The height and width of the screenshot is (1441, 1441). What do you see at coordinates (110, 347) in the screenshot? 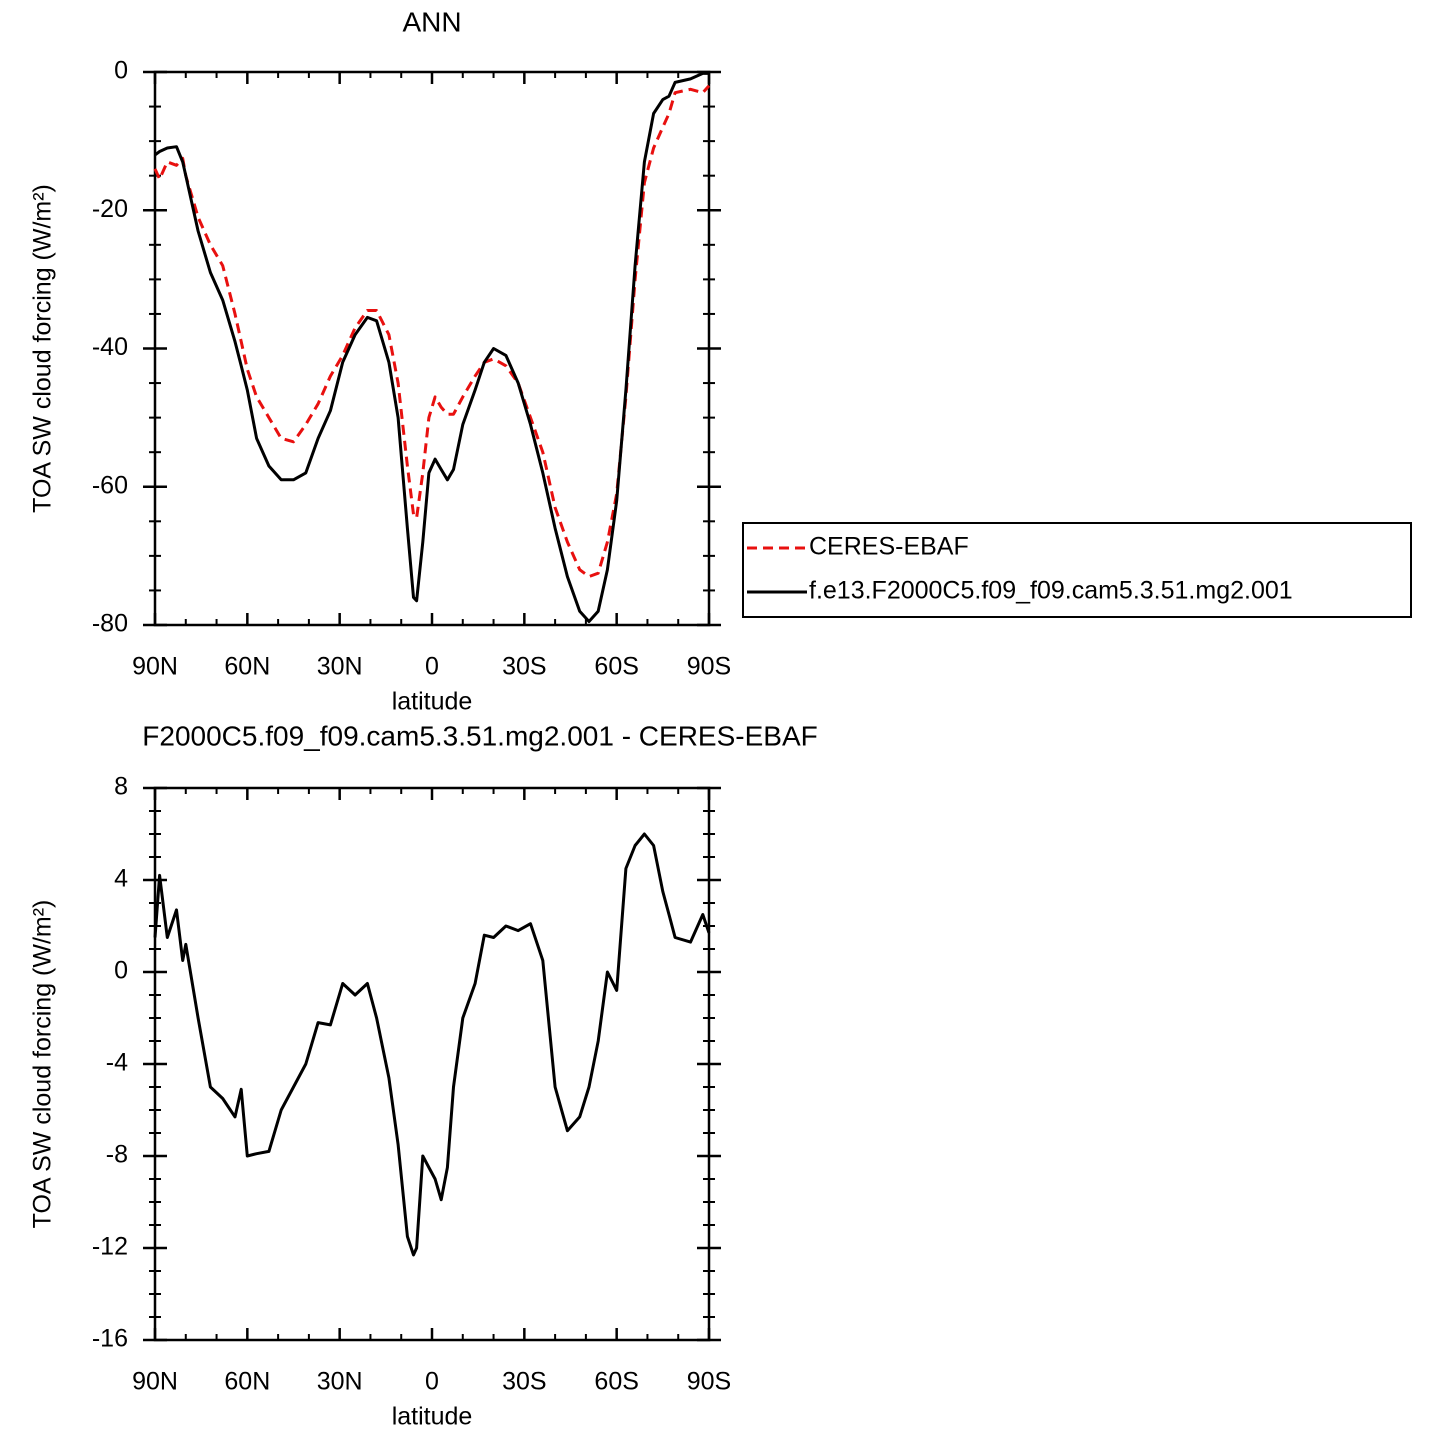
I see `y-tick-label: -40` at bounding box center [110, 347].